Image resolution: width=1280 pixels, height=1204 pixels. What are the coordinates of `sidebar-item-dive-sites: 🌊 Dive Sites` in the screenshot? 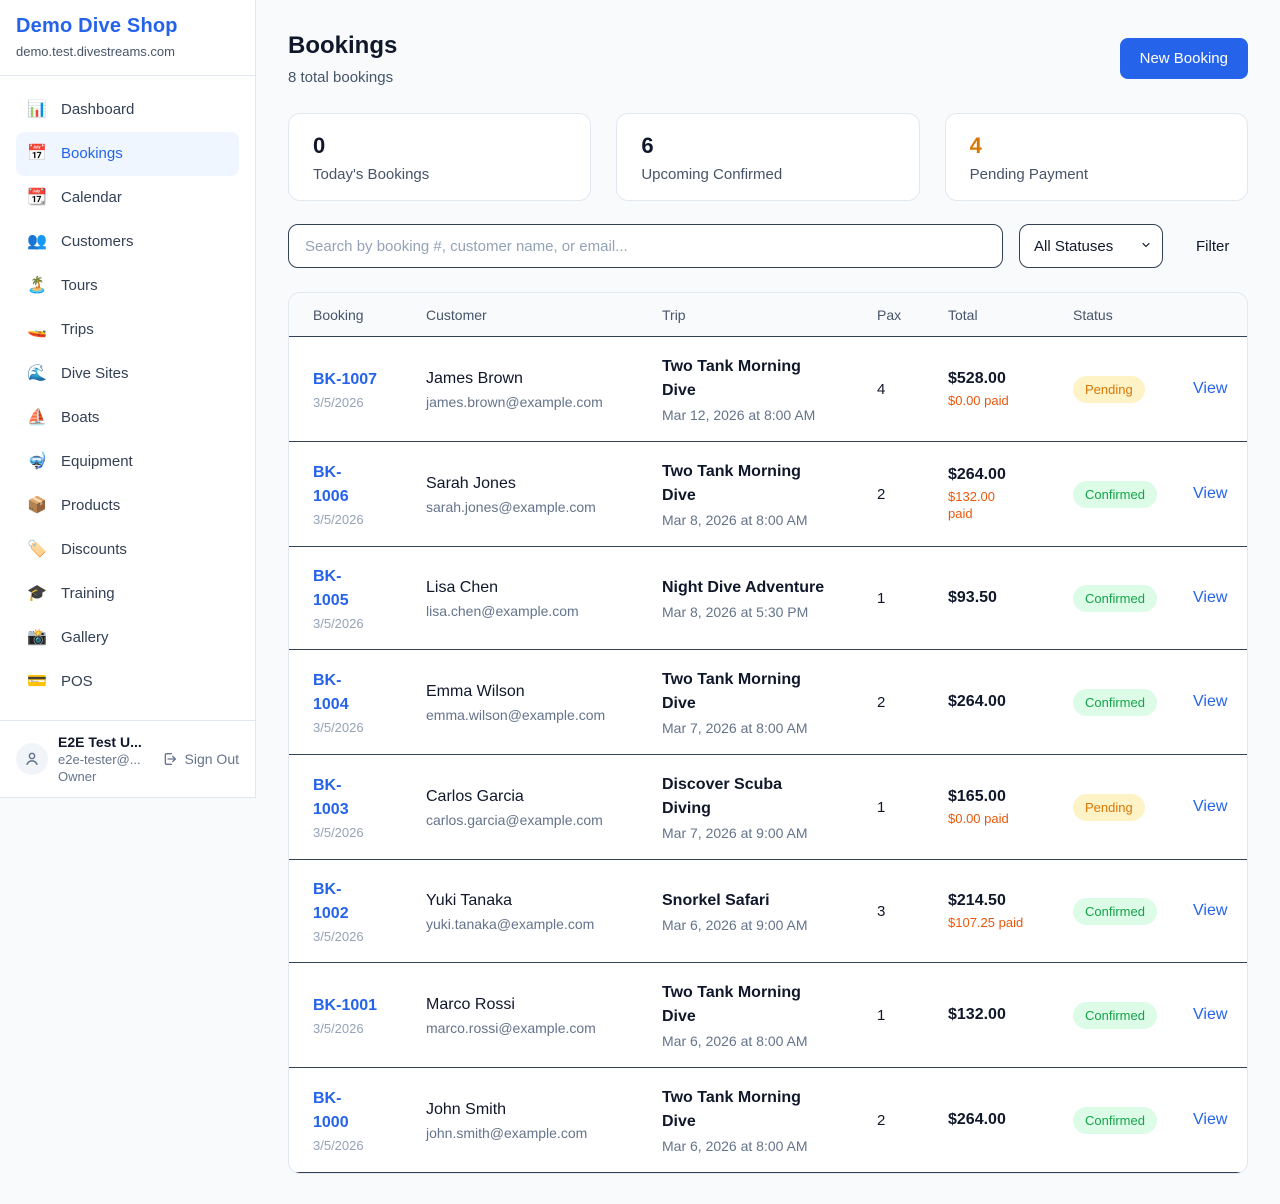 It's located at (127, 374).